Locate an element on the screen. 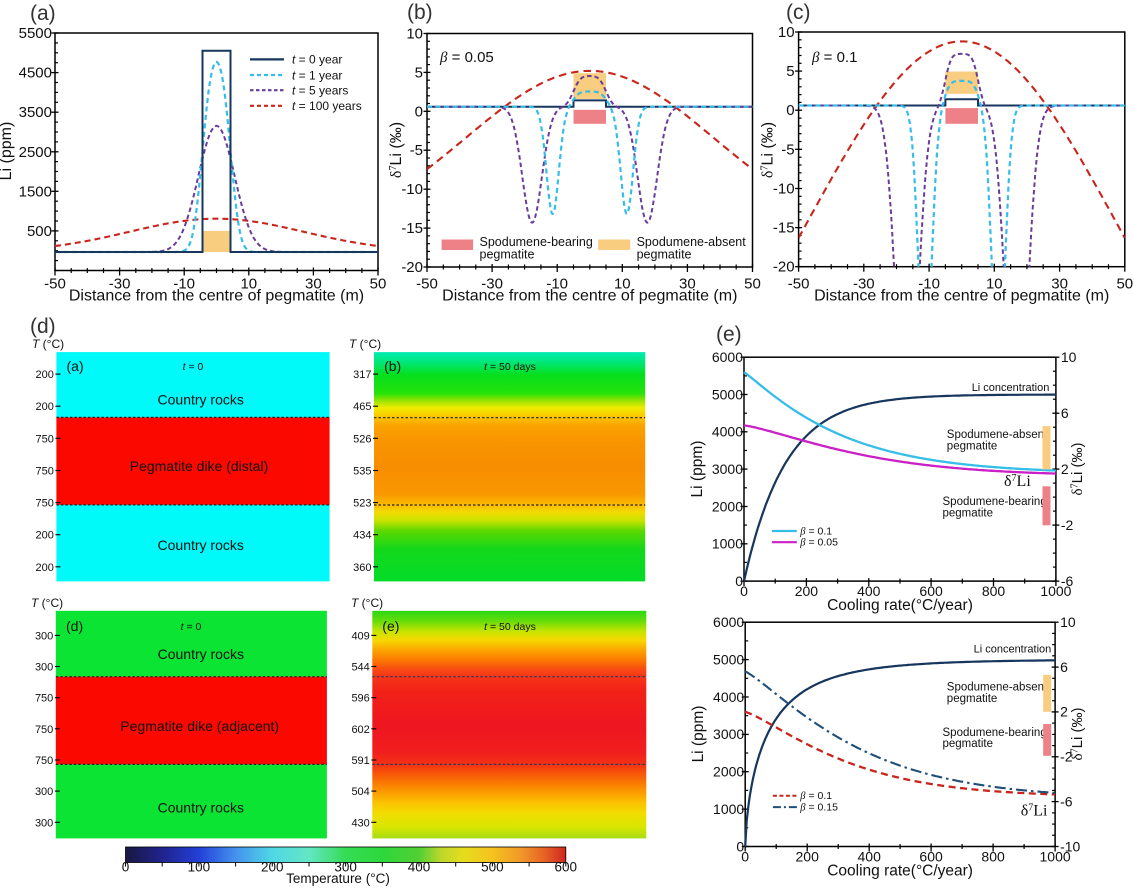 The image size is (1134, 892). svg-text: 5000 is located at coordinates (727, 394).